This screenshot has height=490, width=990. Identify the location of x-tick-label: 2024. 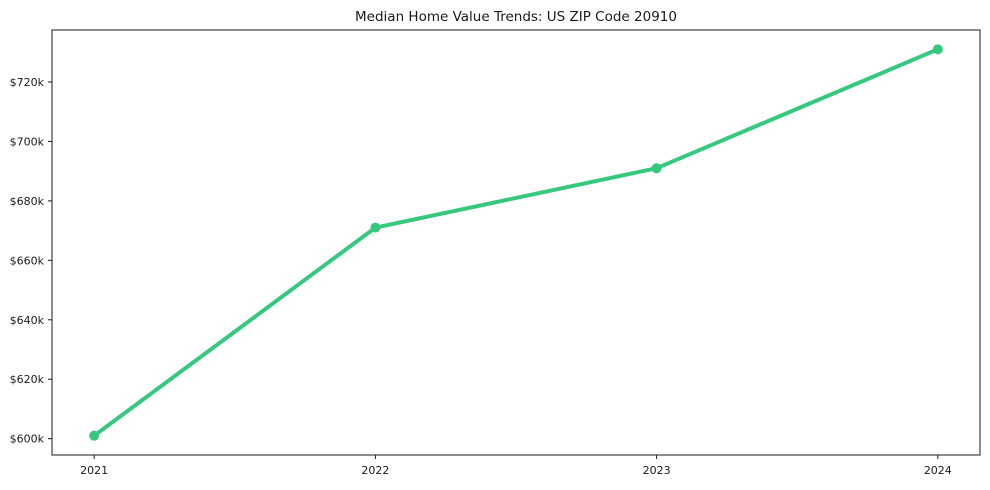
(938, 470).